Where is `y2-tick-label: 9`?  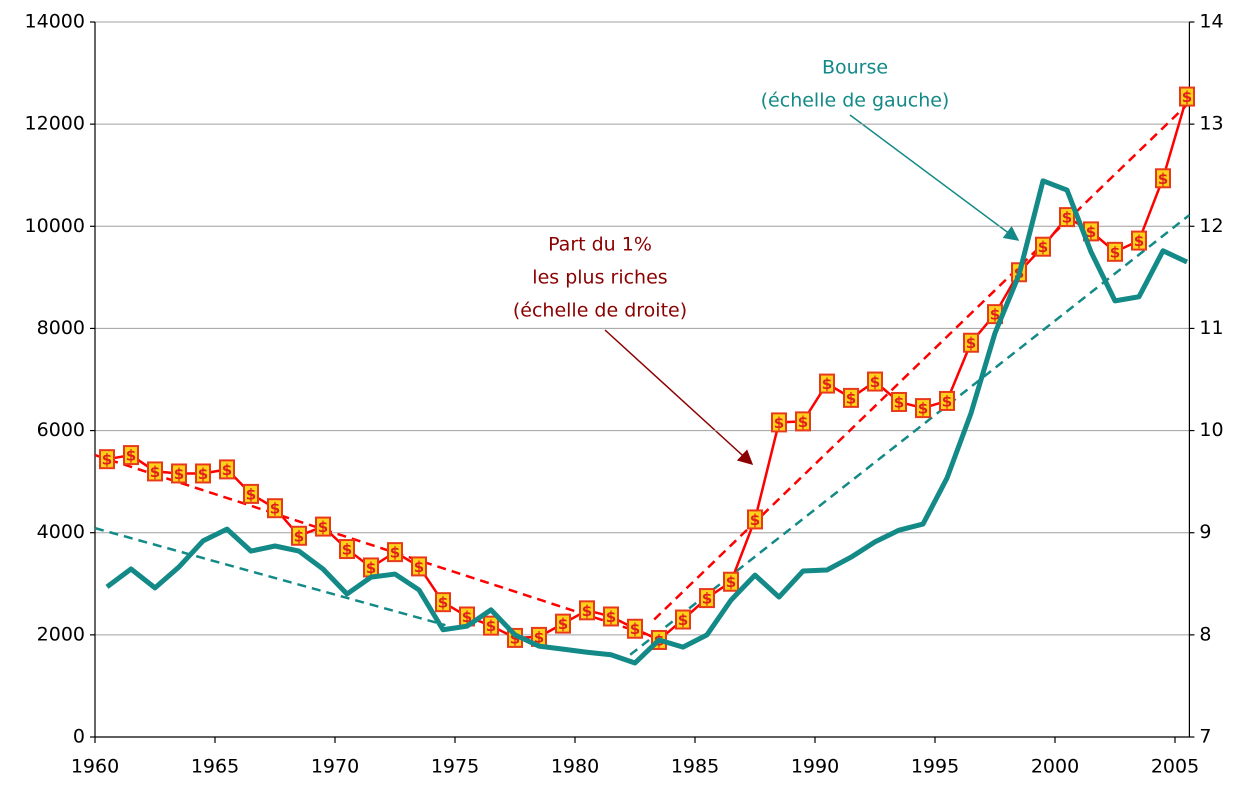
y2-tick-label: 9 is located at coordinates (1205, 532).